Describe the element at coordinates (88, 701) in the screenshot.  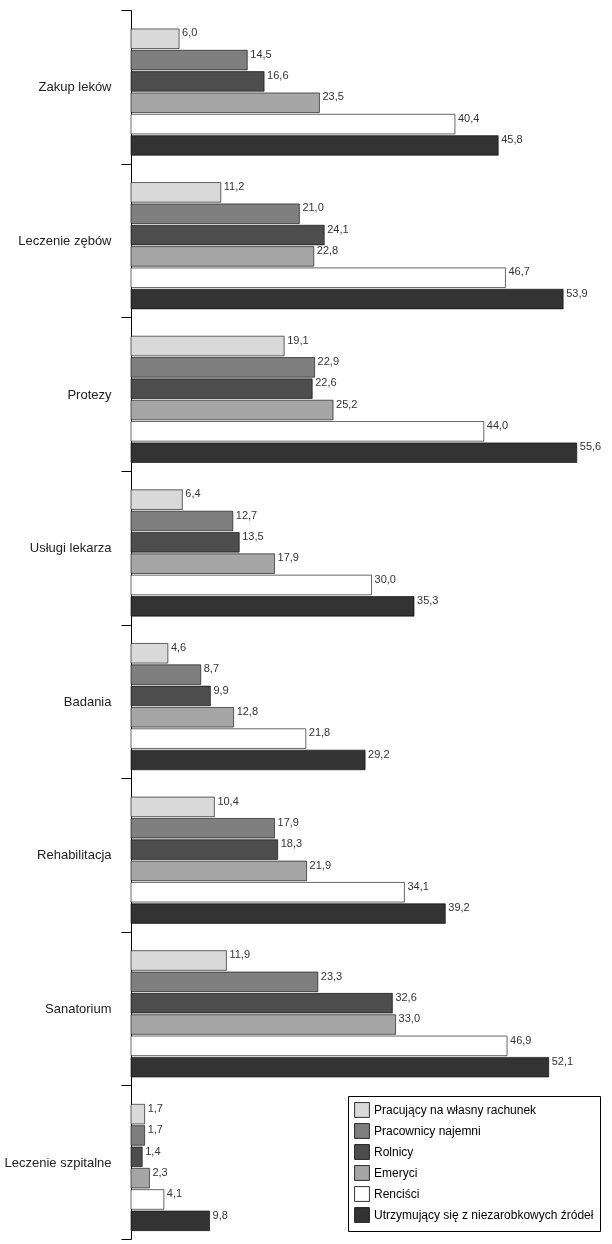
I see `y-tick-label: Badania` at that location.